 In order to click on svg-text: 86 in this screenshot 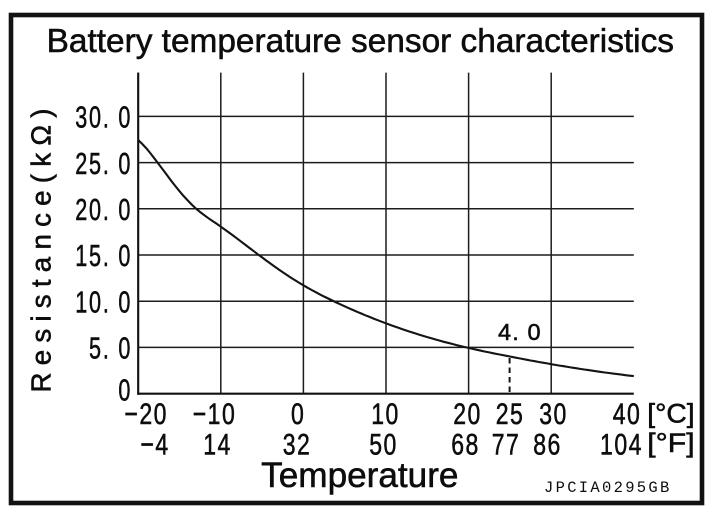, I will do `click(547, 444)`.